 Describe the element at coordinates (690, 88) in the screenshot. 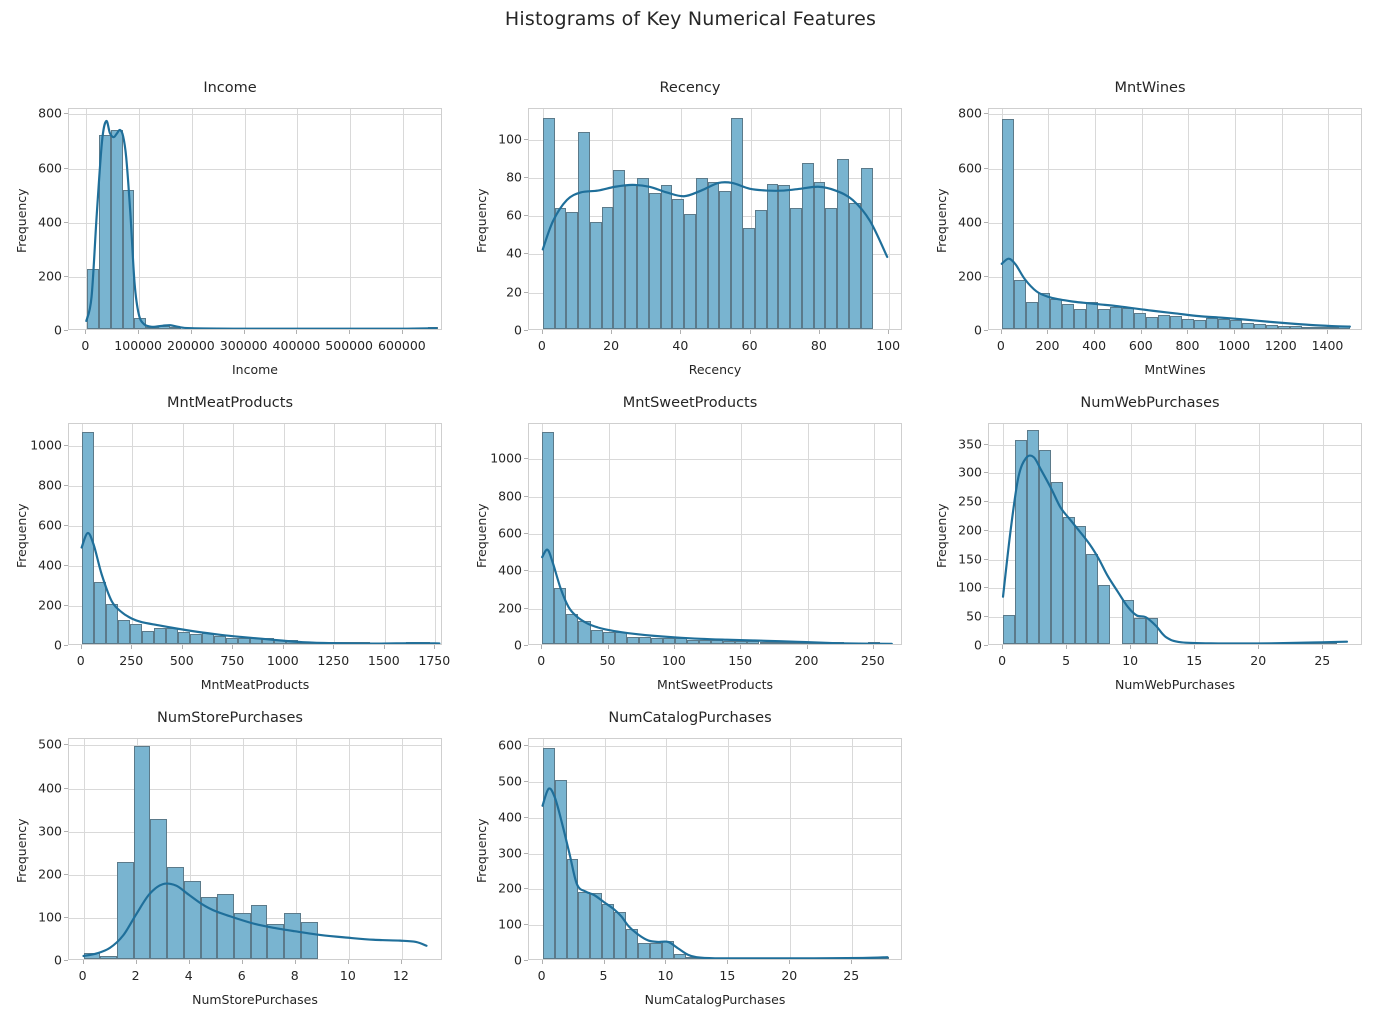

I see `subplot-title: Recency` at that location.